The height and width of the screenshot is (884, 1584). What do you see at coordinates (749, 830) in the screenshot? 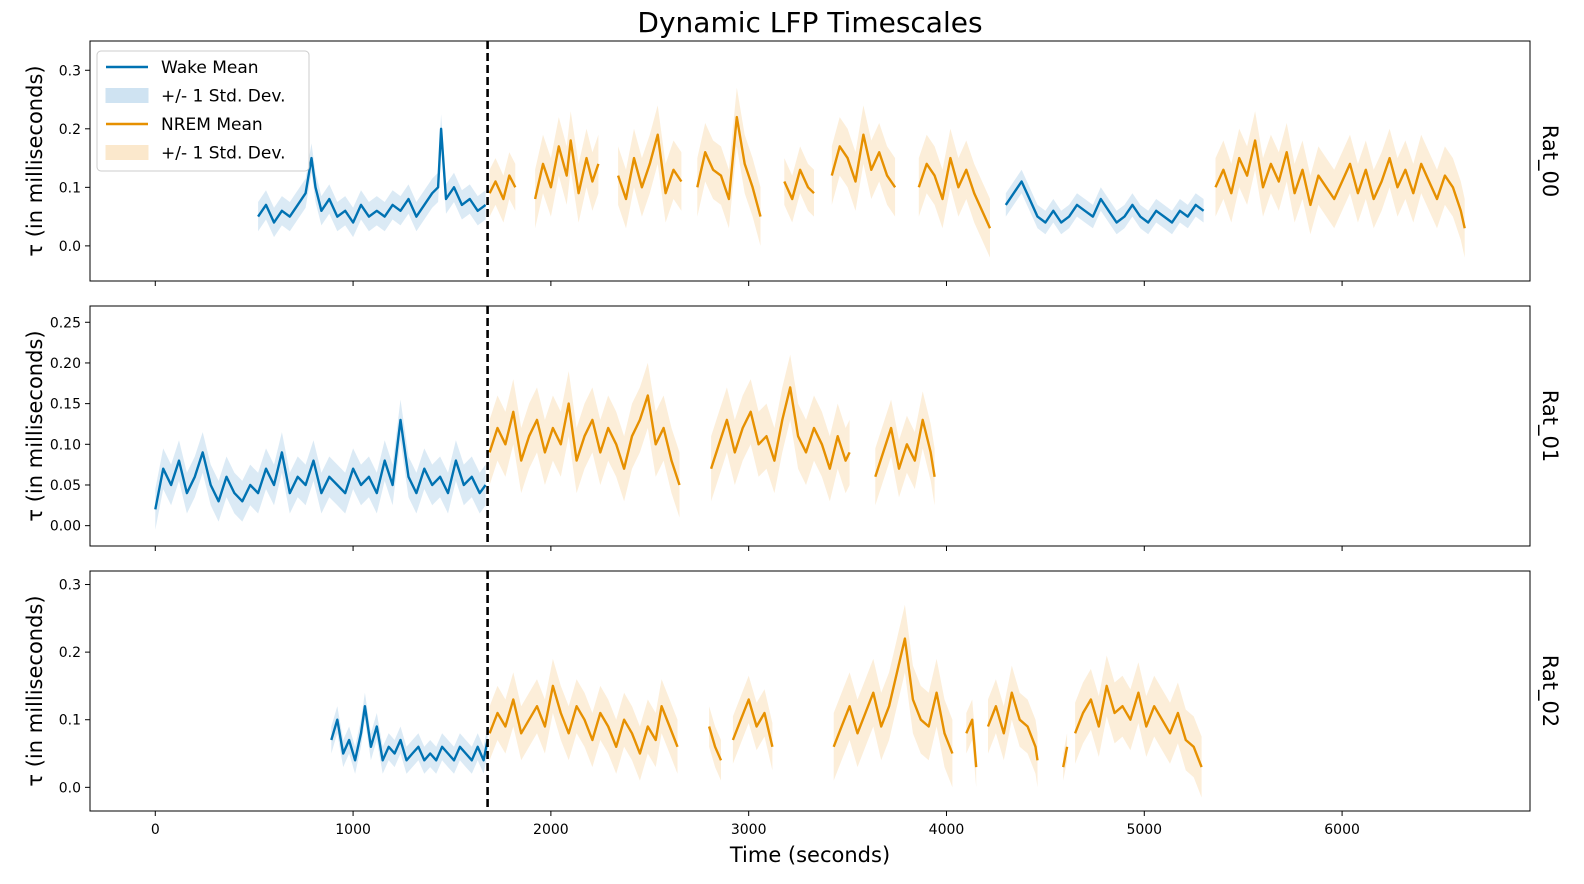
I see `x-tick-label: 3000` at bounding box center [749, 830].